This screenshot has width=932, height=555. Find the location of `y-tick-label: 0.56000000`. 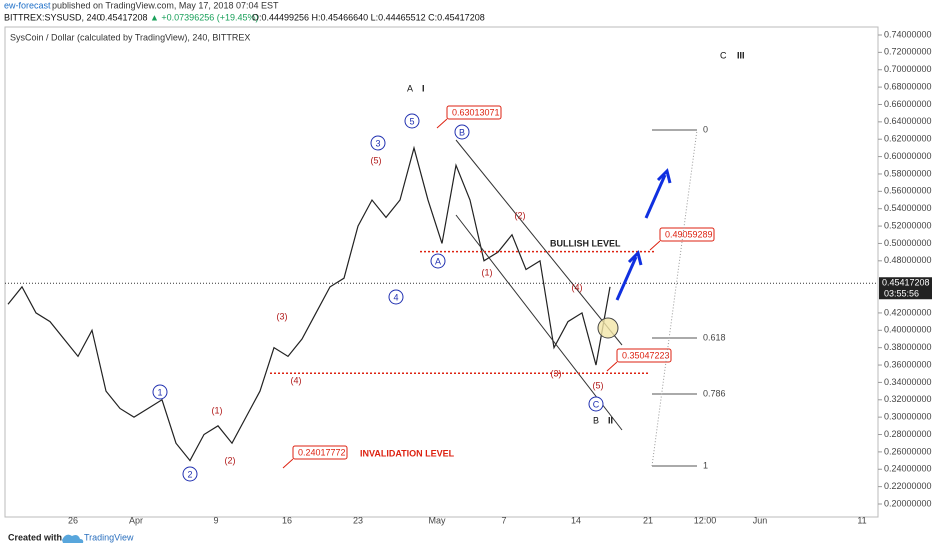

y-tick-label: 0.56000000 is located at coordinates (908, 191).